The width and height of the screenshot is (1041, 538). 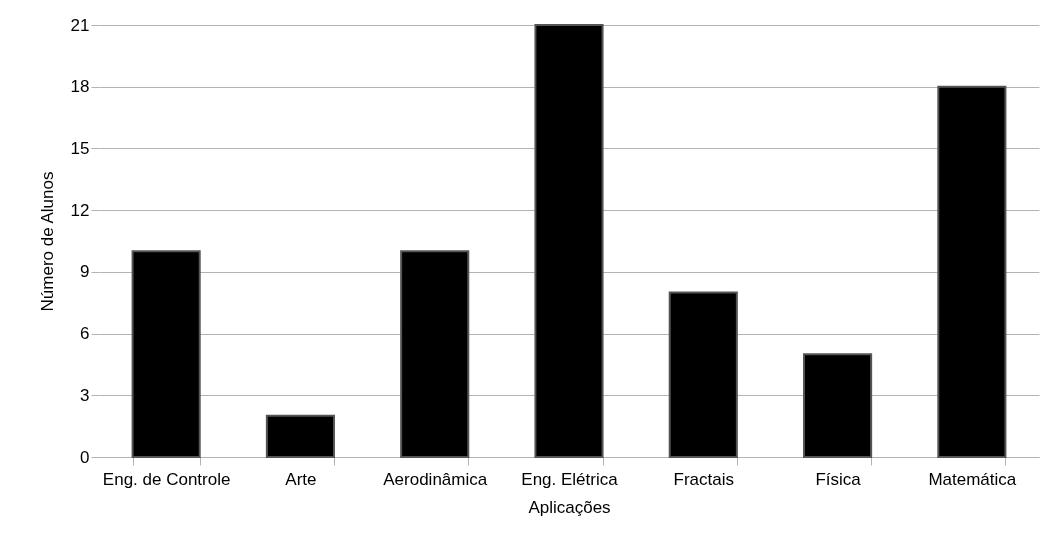 What do you see at coordinates (80, 87) in the screenshot?
I see `y-tick-label: 18` at bounding box center [80, 87].